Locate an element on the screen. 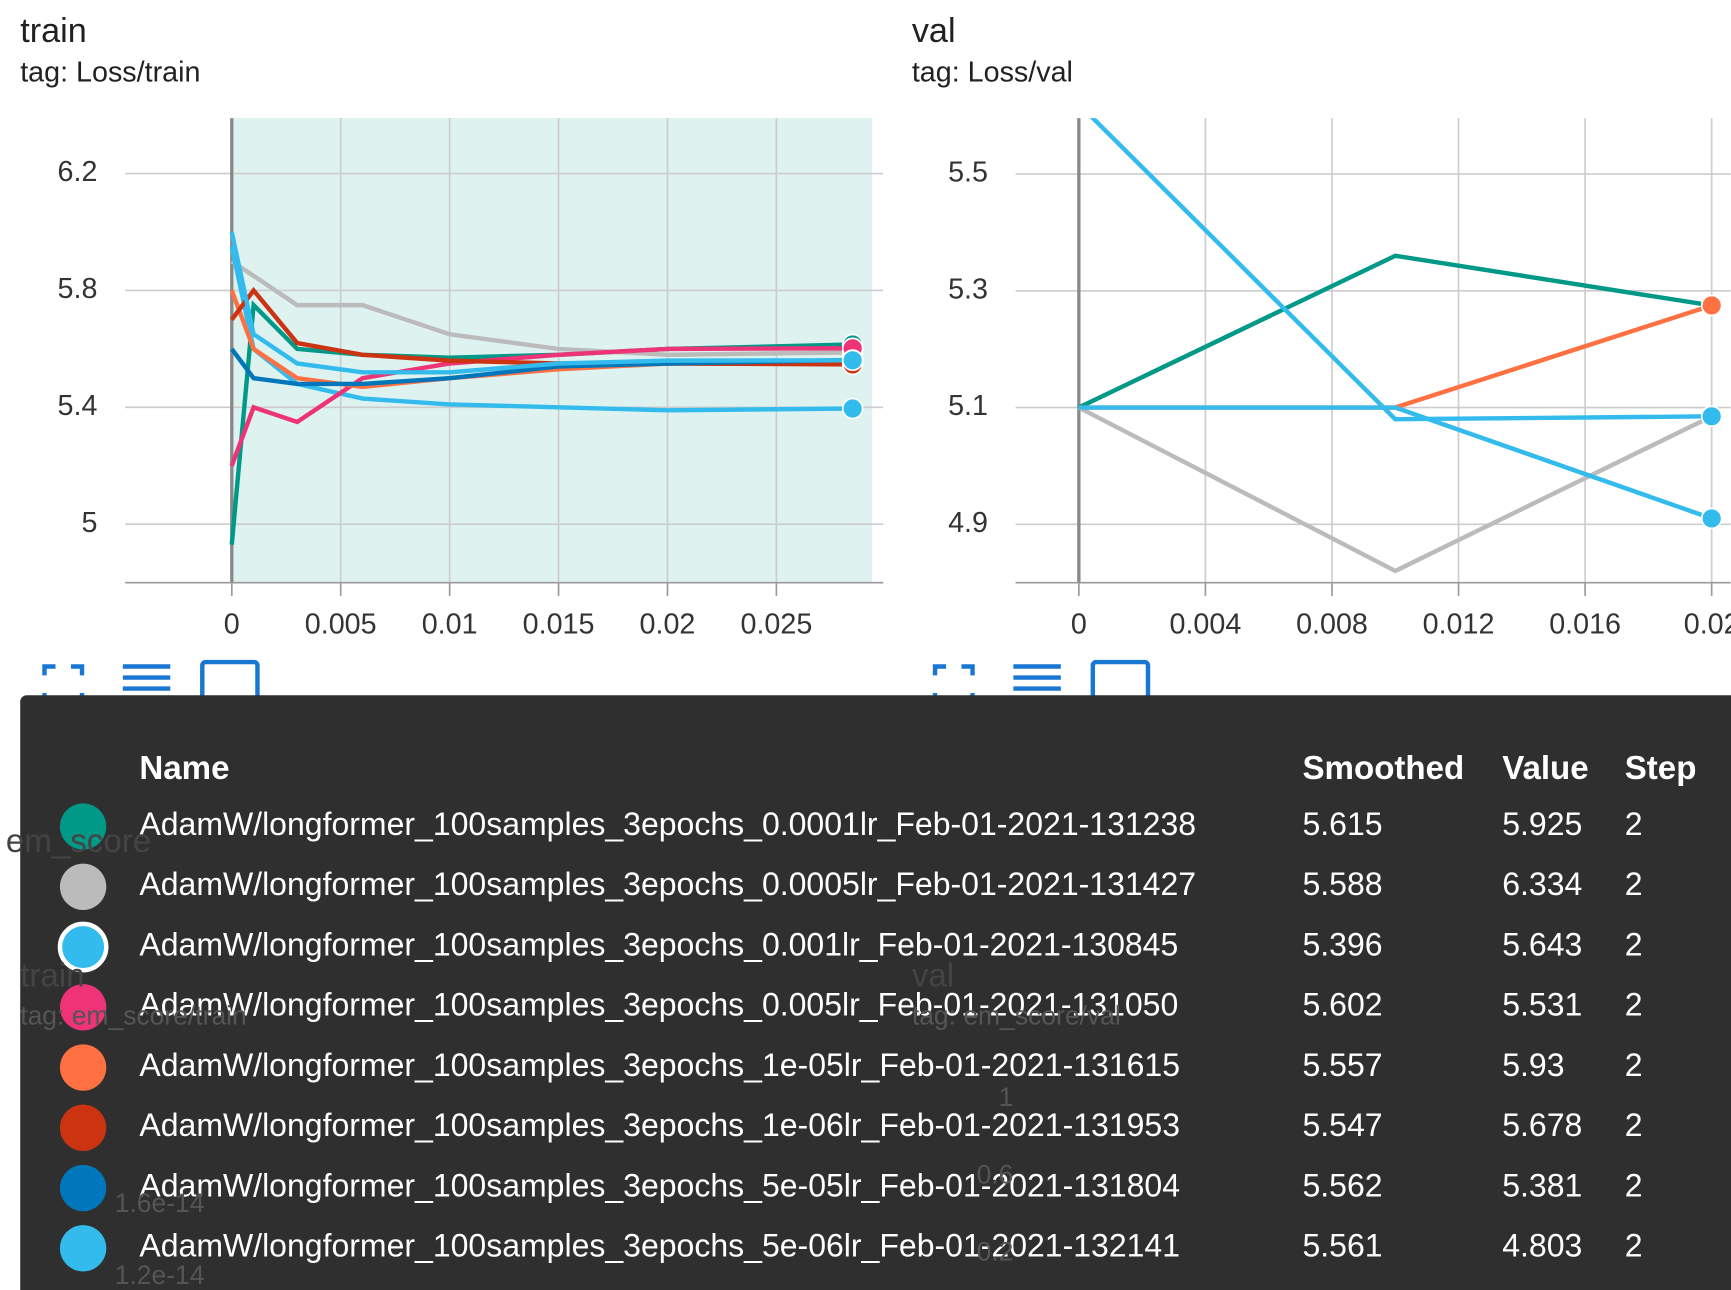 This screenshot has height=1290, width=1731. smoothed-value: 5.561 is located at coordinates (1342, 1246).